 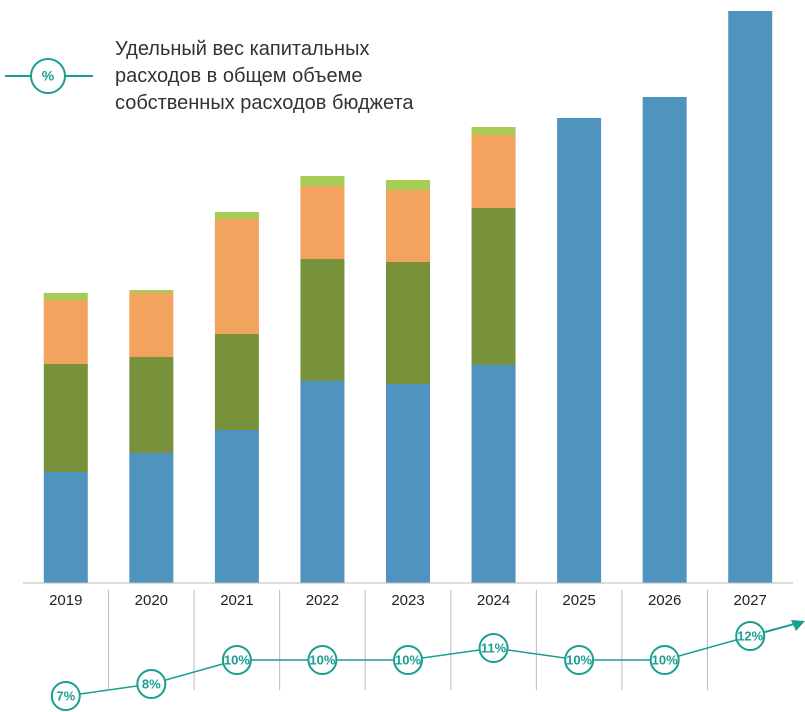 What do you see at coordinates (578, 600) in the screenshot?
I see `x-tick-label: 2025` at bounding box center [578, 600].